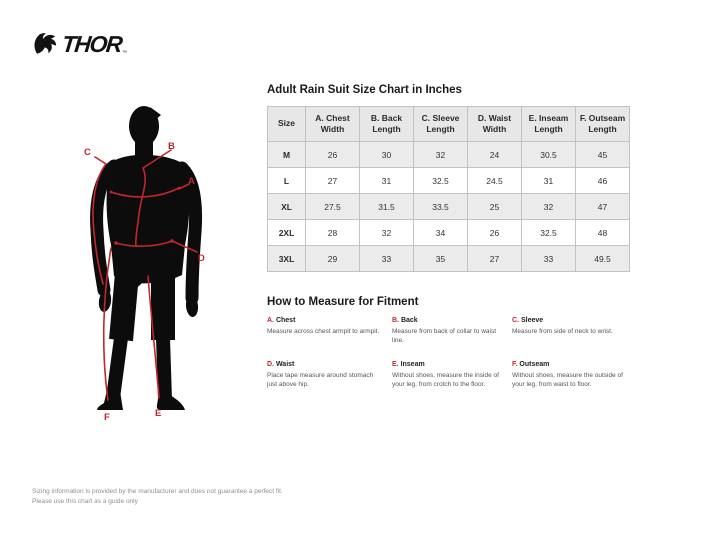 The height and width of the screenshot is (540, 720). I want to click on column-header: C. Sleeve Length, so click(440, 124).